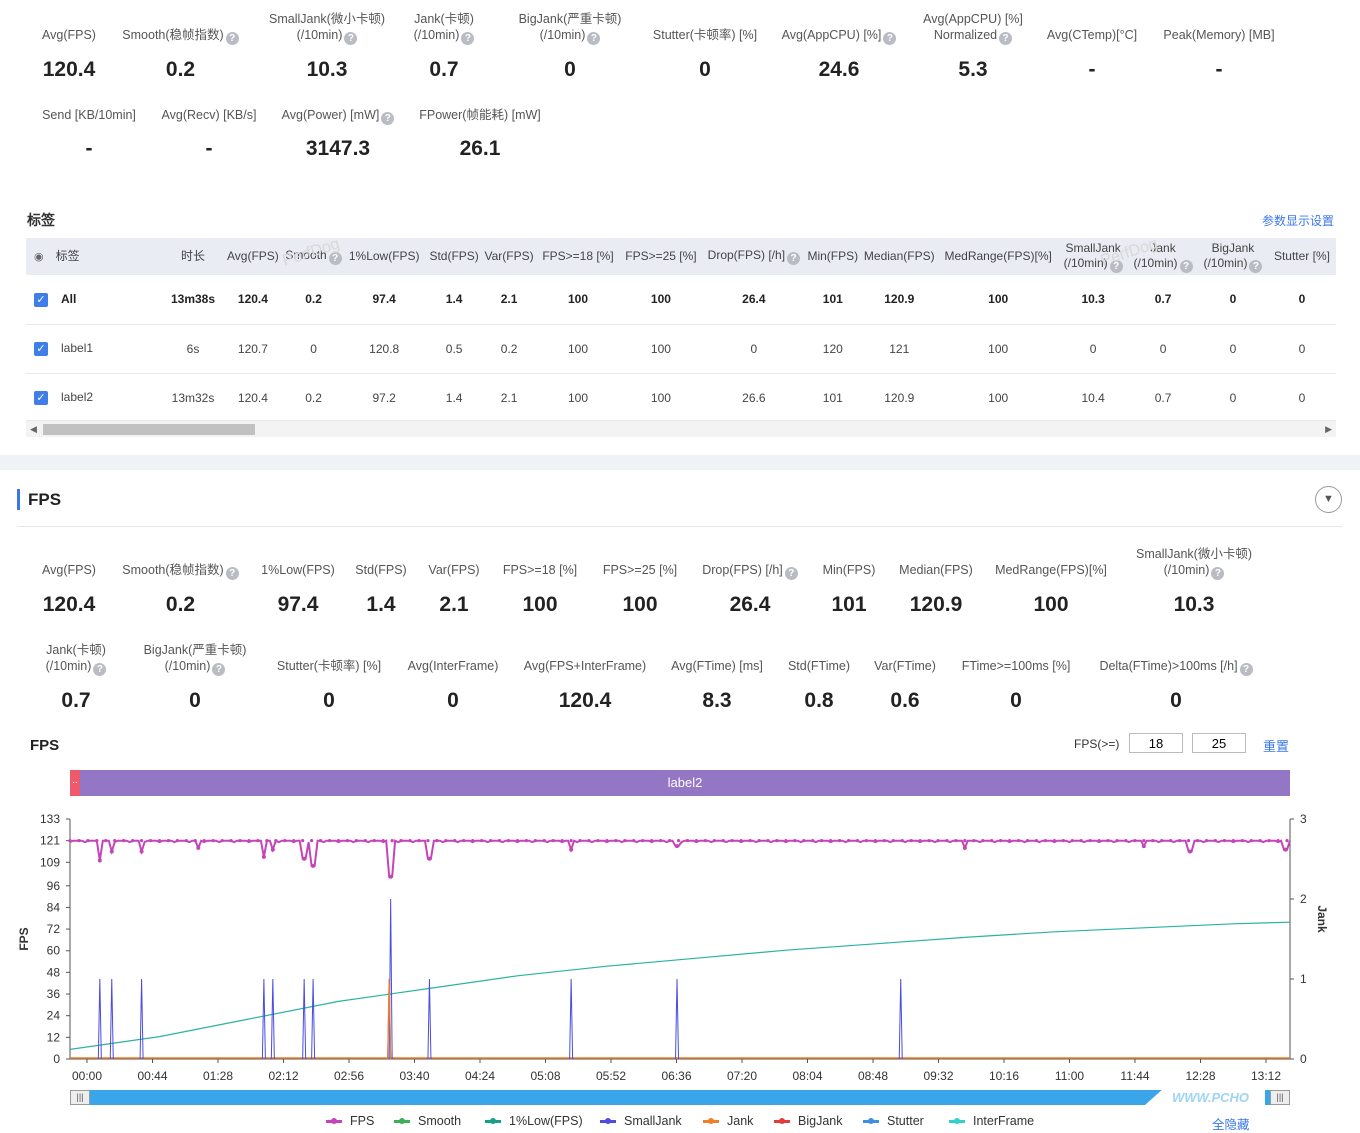 This screenshot has height=1133, width=1360. What do you see at coordinates (681, 428) in the screenshot?
I see `table-horizontal-scrollbar: ◀ ▶` at bounding box center [681, 428].